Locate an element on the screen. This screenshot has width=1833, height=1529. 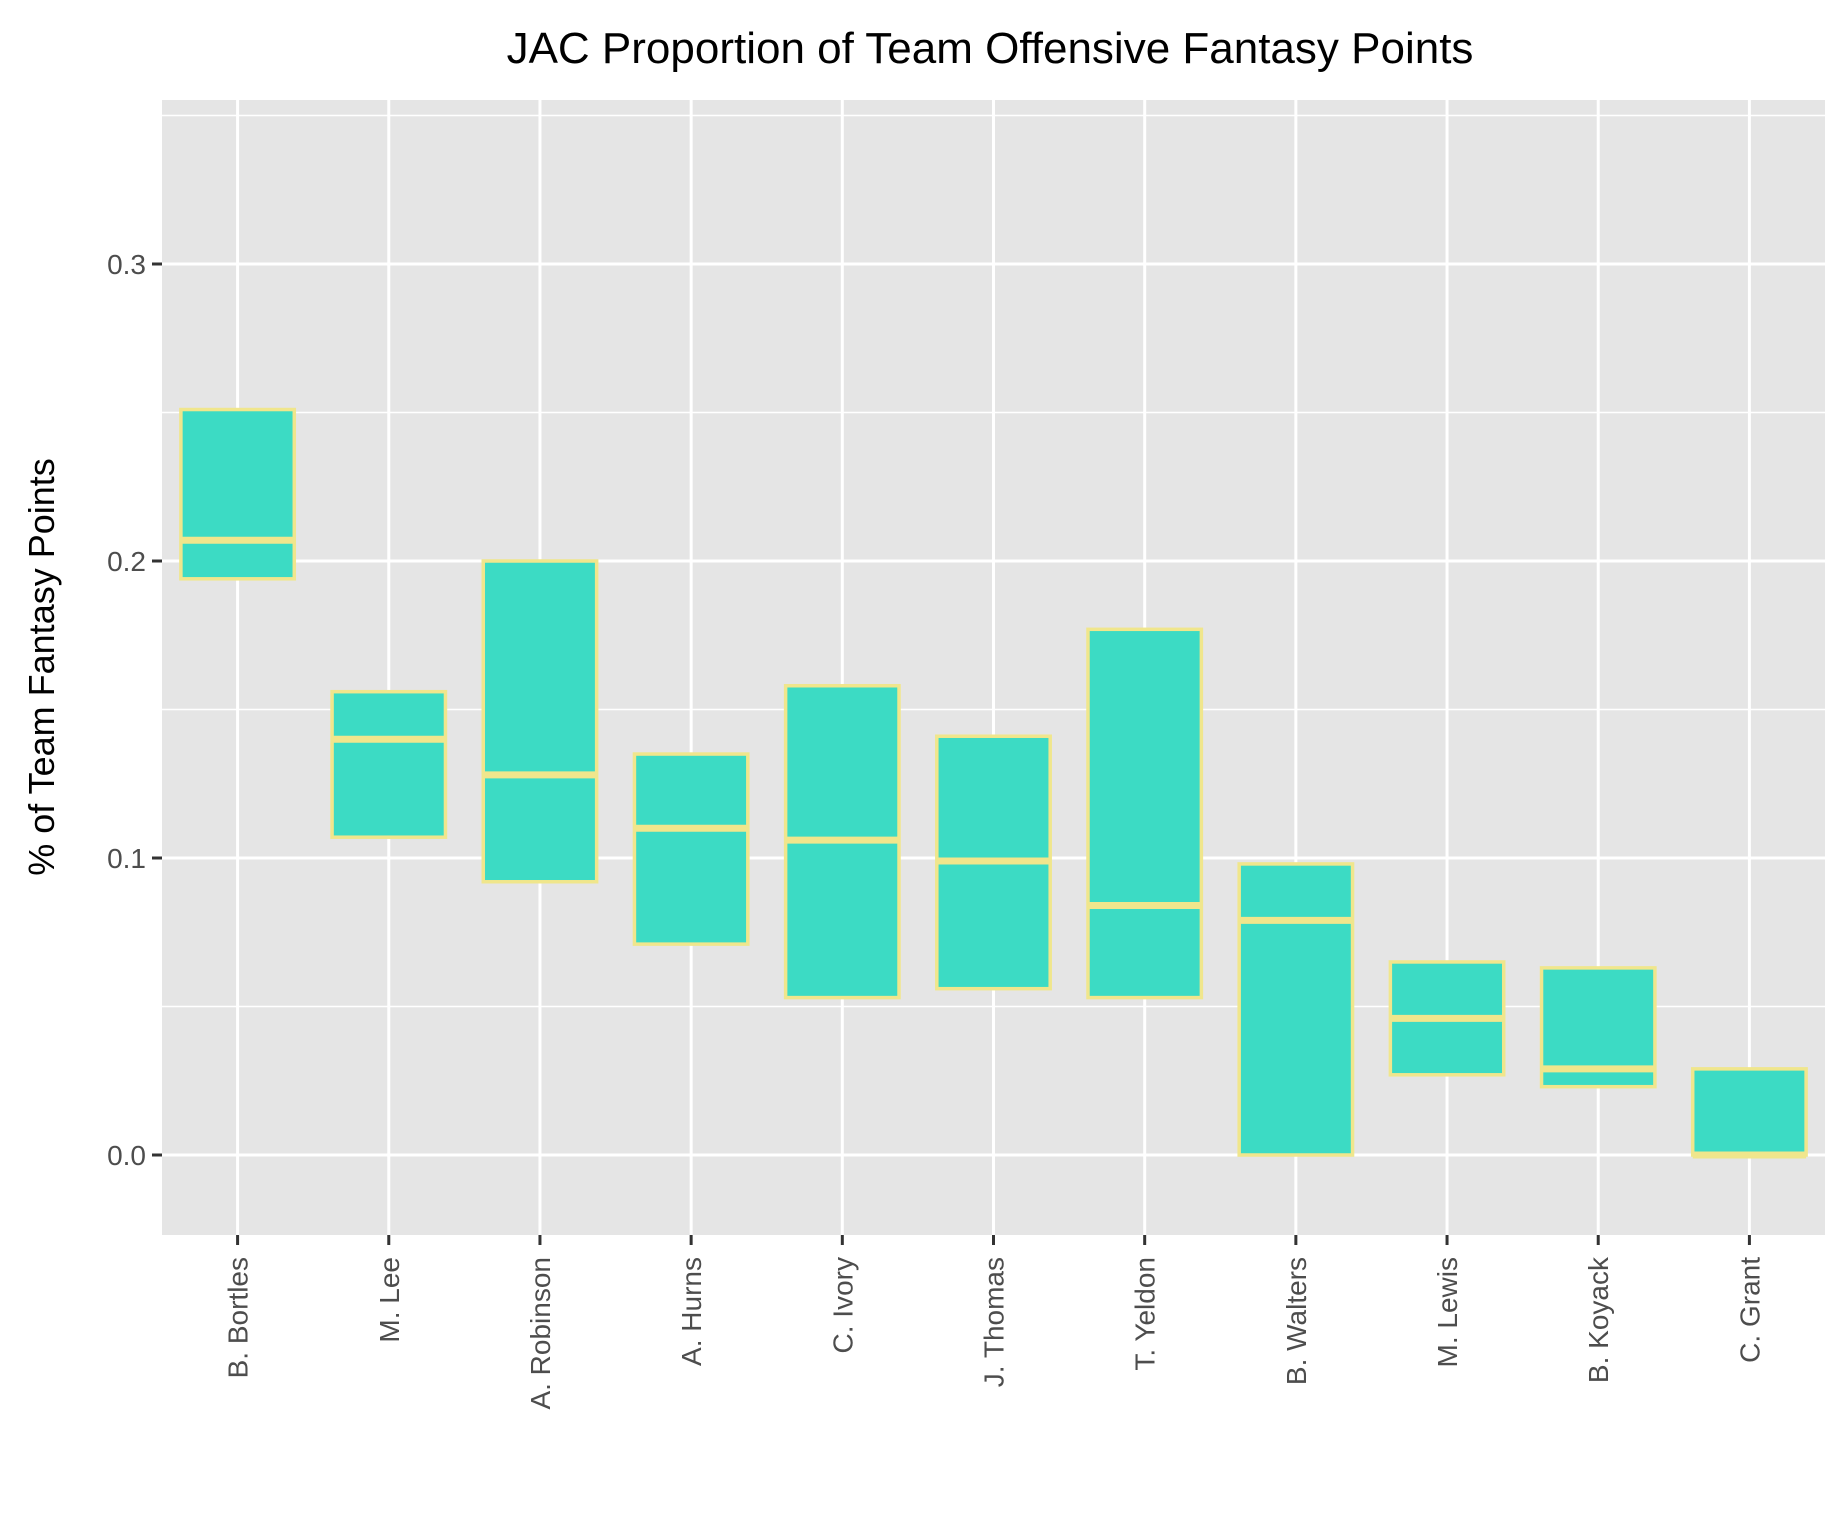
x-tick-label: A. Hurns is located at coordinates (691, 1311).